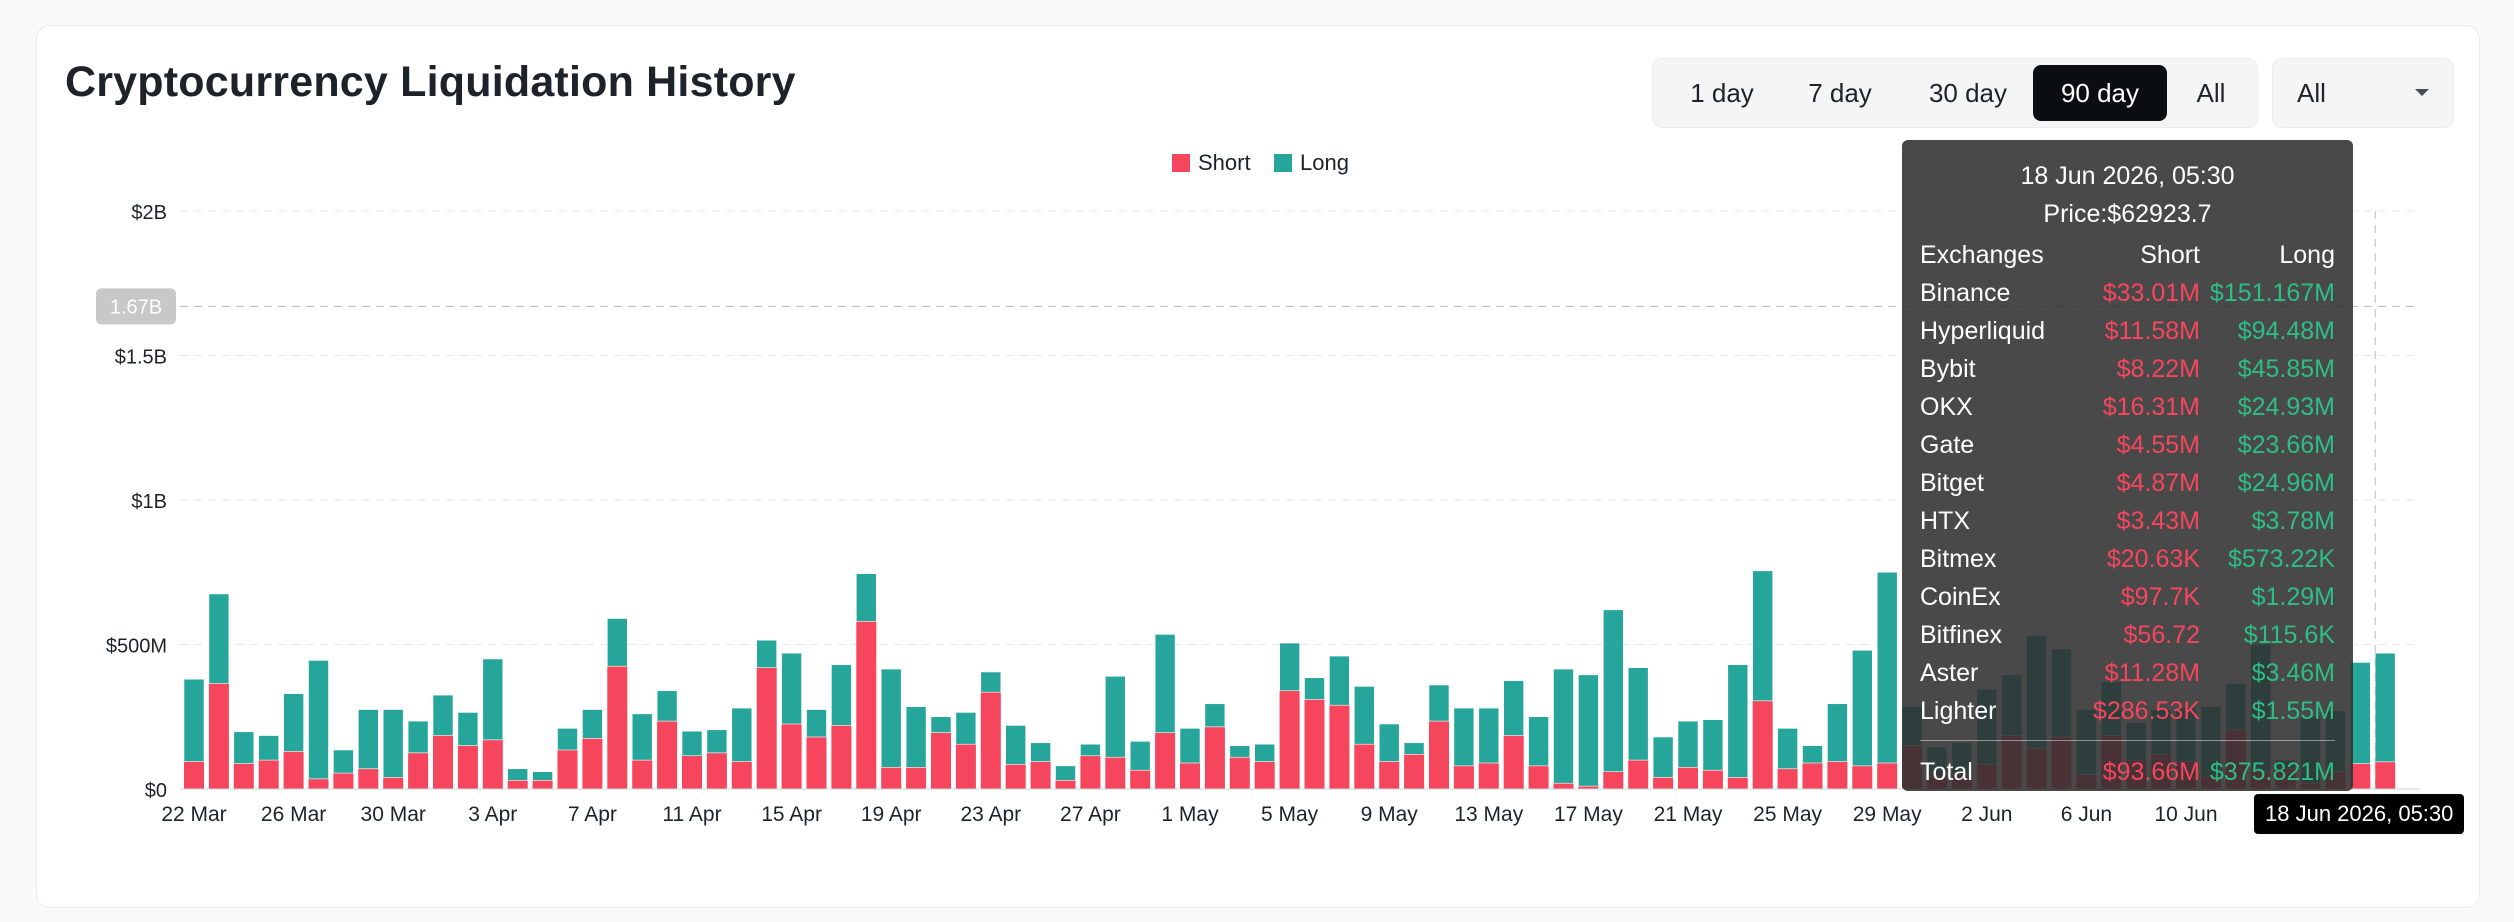 The height and width of the screenshot is (922, 2514). What do you see at coordinates (2422, 92) in the screenshot?
I see `chevron-down-icon` at bounding box center [2422, 92].